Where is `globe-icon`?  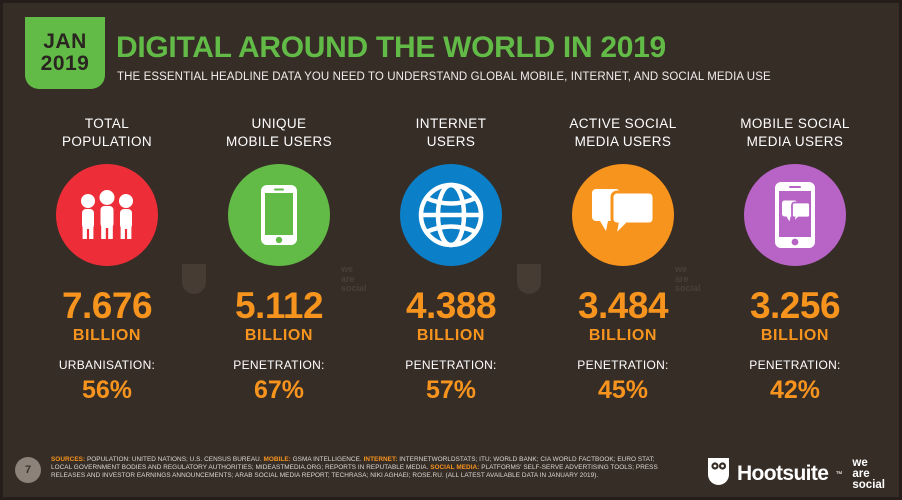 globe-icon is located at coordinates (451, 215).